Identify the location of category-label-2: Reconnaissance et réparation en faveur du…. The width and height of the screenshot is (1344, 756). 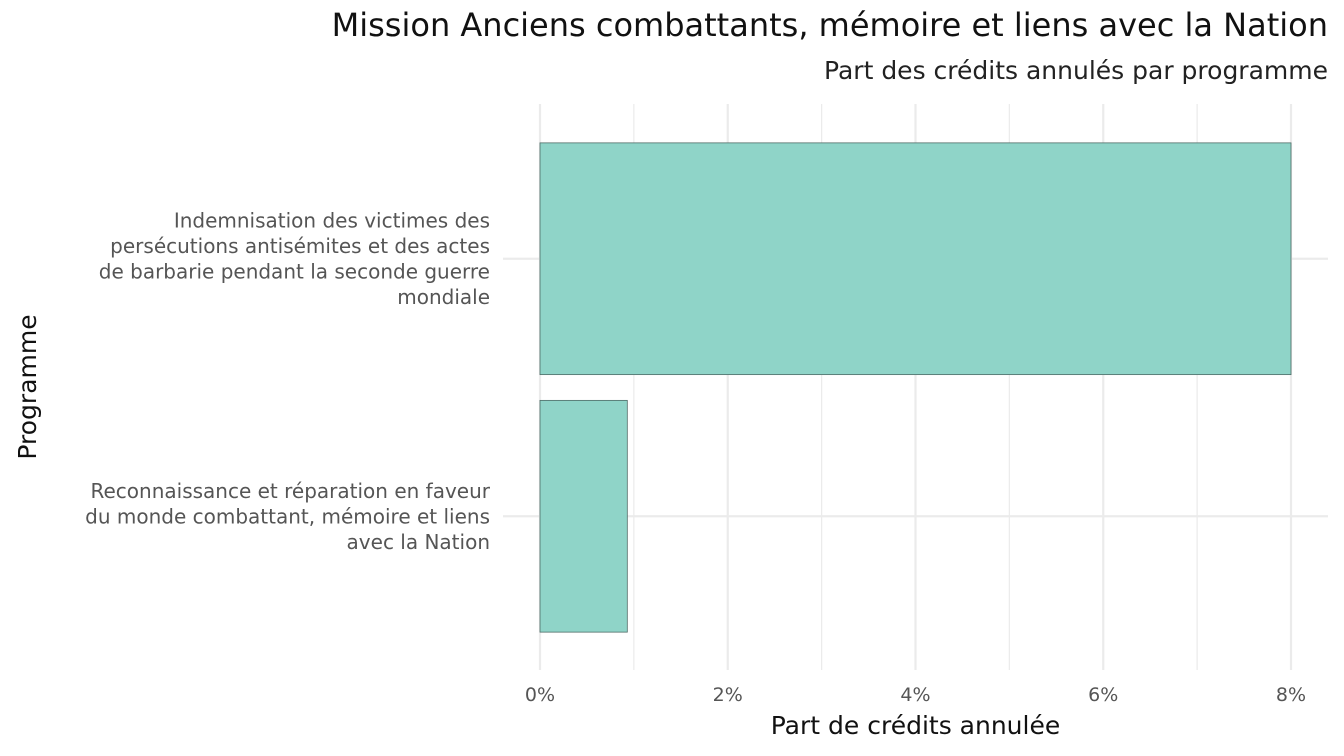
(288, 516).